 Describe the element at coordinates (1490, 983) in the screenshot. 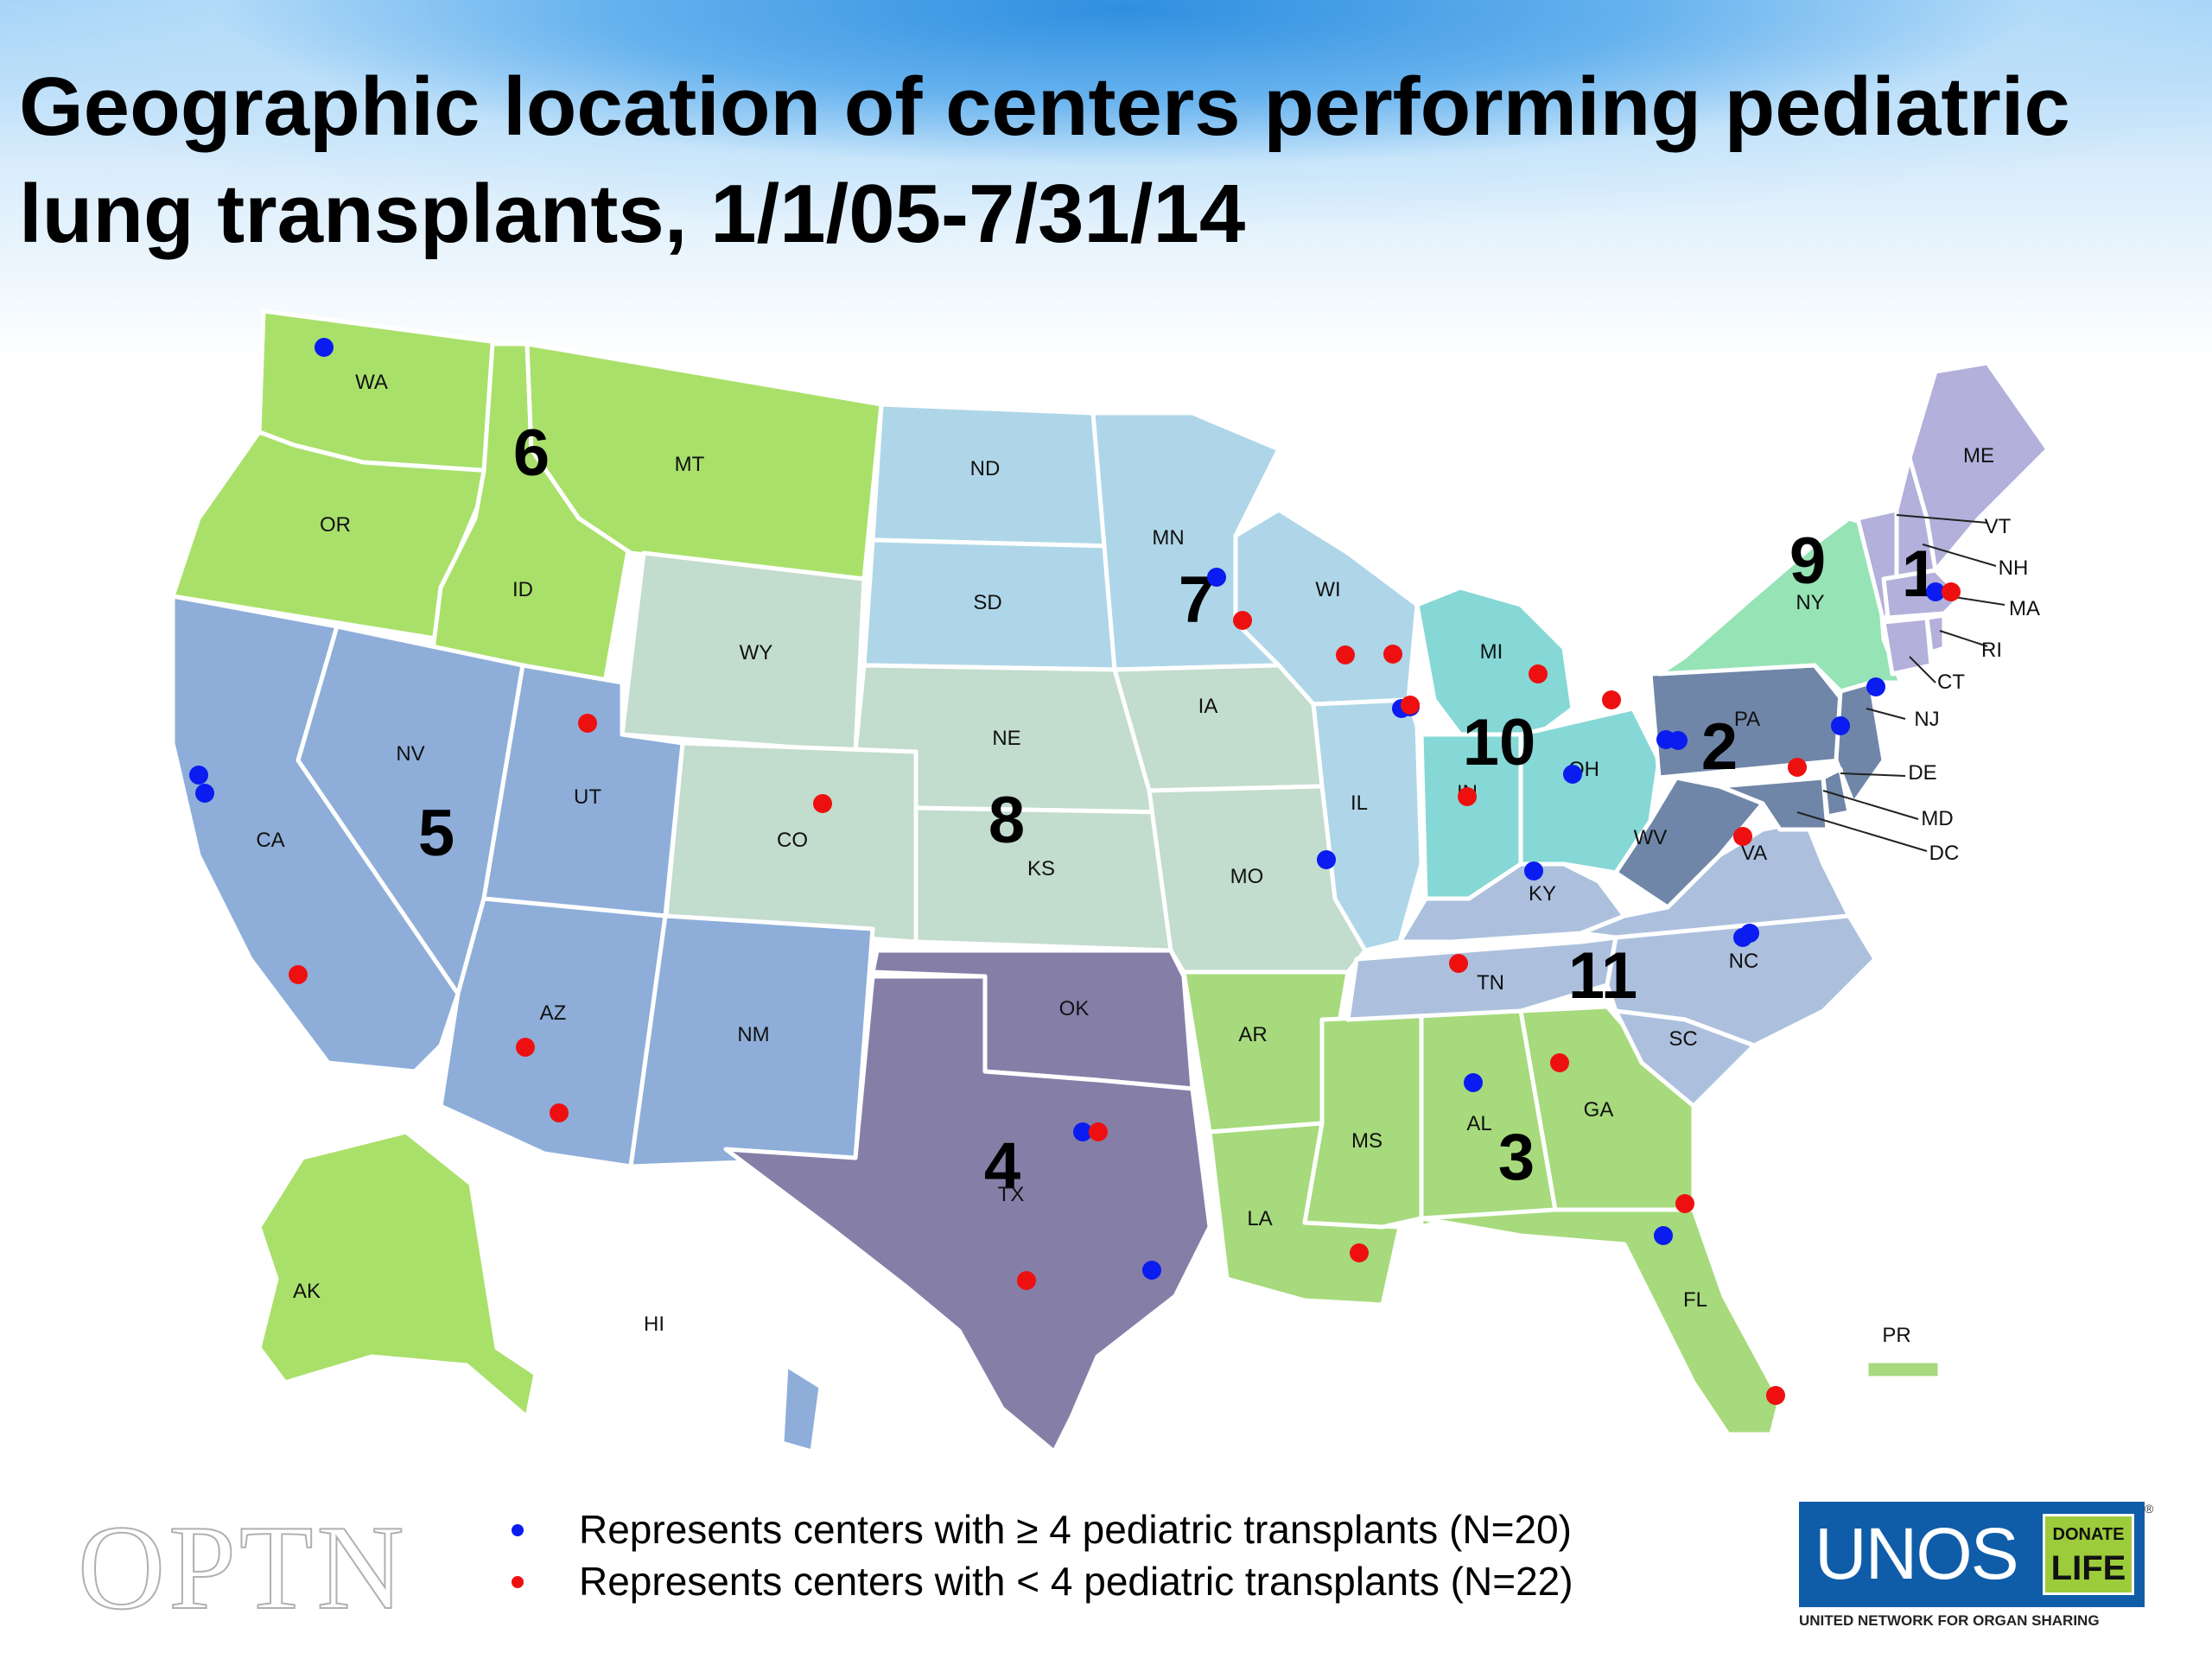

I see `state-label-TN: TN` at that location.